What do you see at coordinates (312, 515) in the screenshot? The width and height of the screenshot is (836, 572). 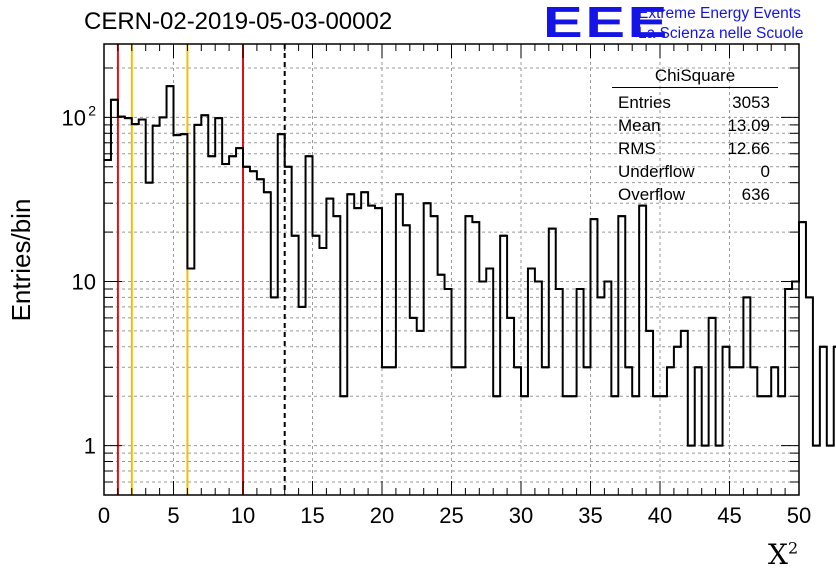 I see `x-tick-label: 15` at bounding box center [312, 515].